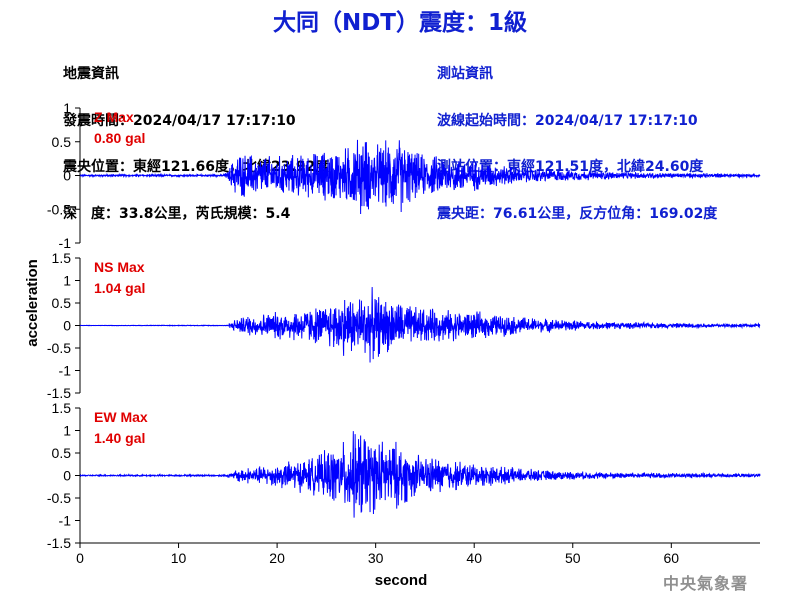 The width and height of the screenshot is (800, 600). I want to click on x-tick-label: 20, so click(277, 558).